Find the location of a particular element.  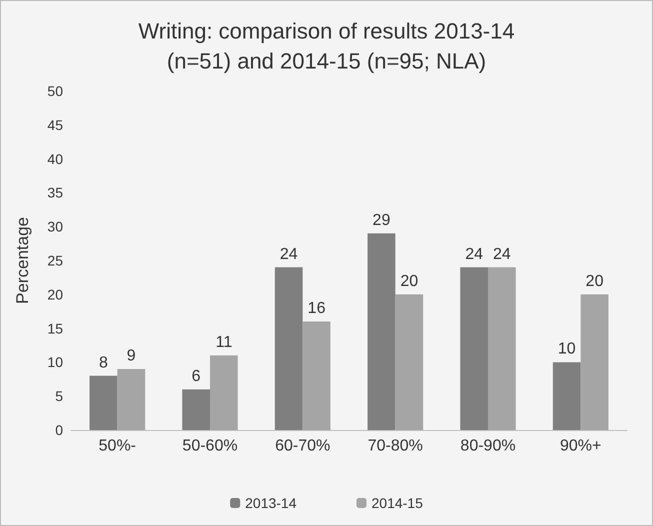

x-tick-label: 60-70% is located at coordinates (302, 446).